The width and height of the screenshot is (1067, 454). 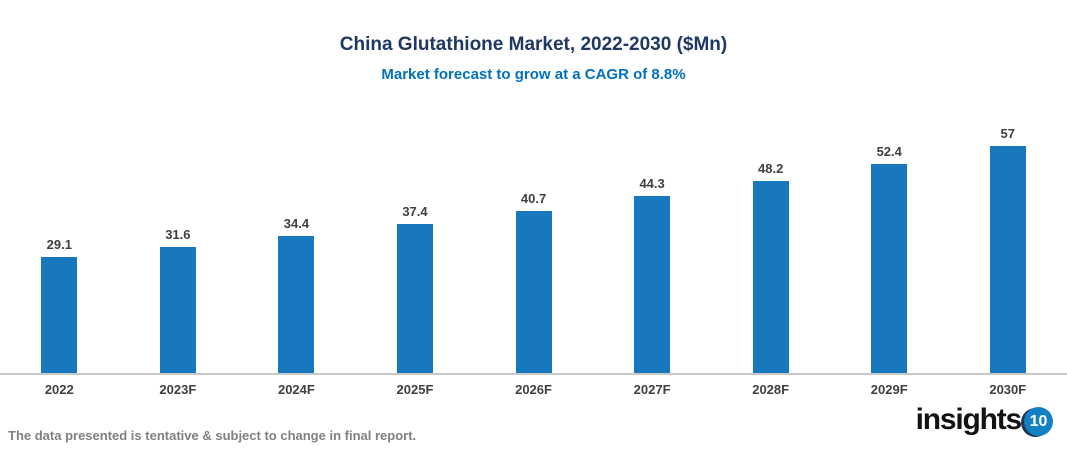 What do you see at coordinates (1008, 133) in the screenshot?
I see `bar-value-label: 57` at bounding box center [1008, 133].